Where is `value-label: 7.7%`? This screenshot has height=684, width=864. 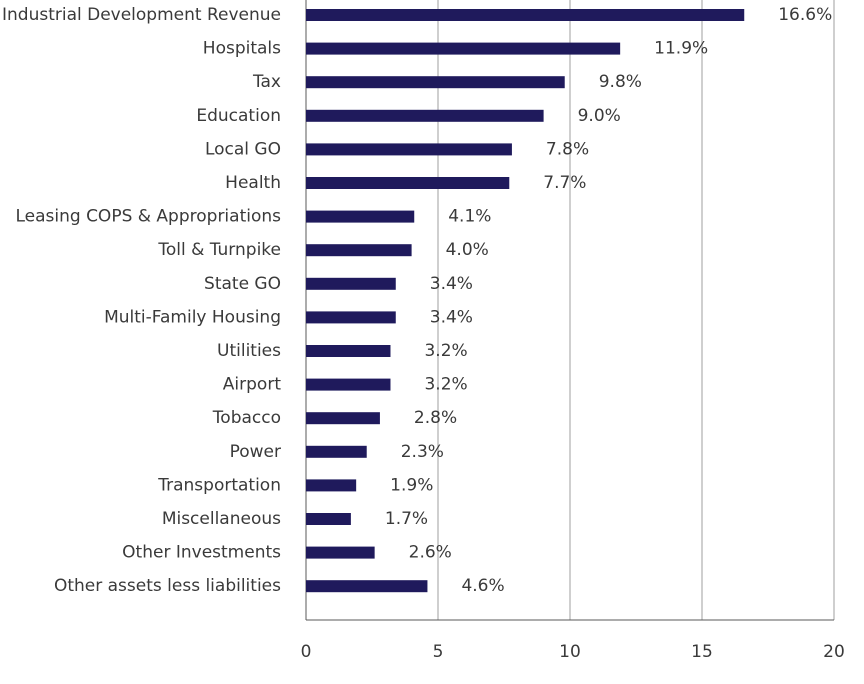 value-label: 7.7% is located at coordinates (564, 183).